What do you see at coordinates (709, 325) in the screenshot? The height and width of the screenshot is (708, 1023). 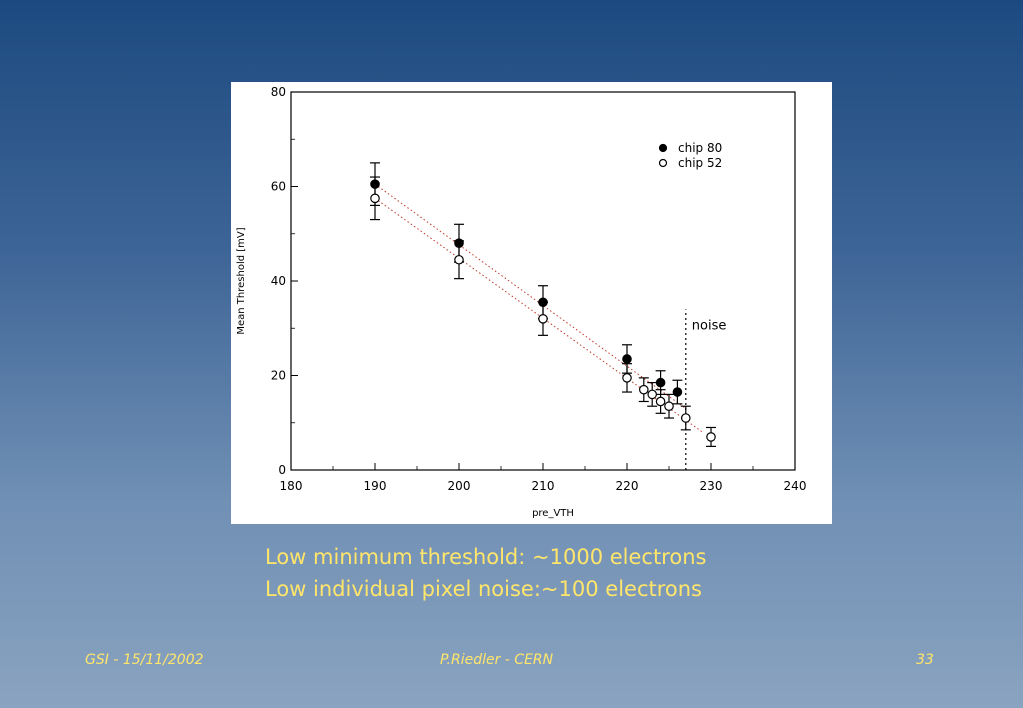 I see `noise-label: noise` at bounding box center [709, 325].